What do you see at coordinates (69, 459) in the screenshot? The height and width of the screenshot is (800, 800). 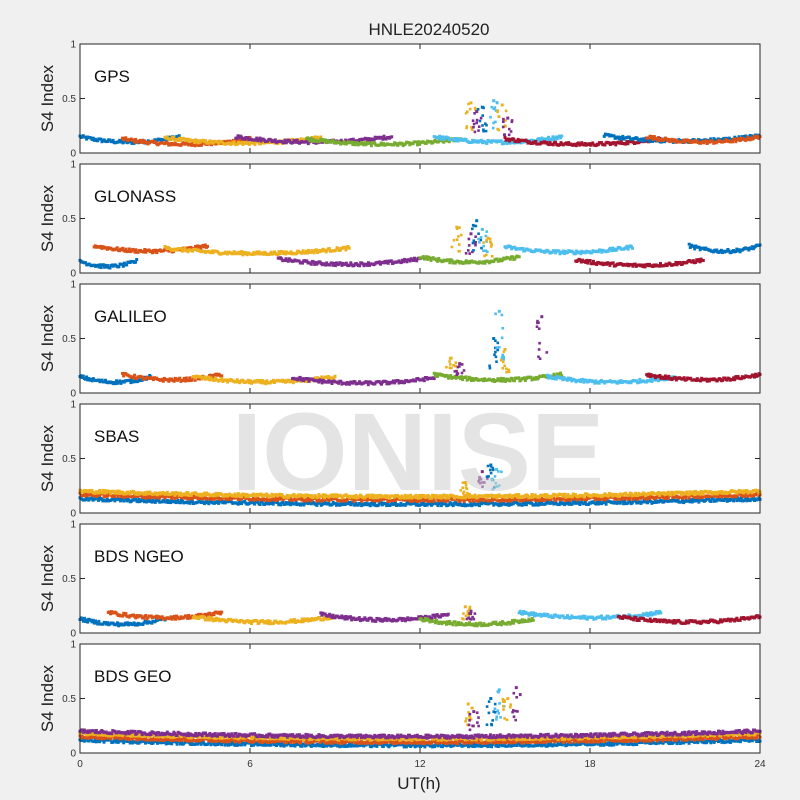 I see `y-tick-label: 0.5` at bounding box center [69, 459].